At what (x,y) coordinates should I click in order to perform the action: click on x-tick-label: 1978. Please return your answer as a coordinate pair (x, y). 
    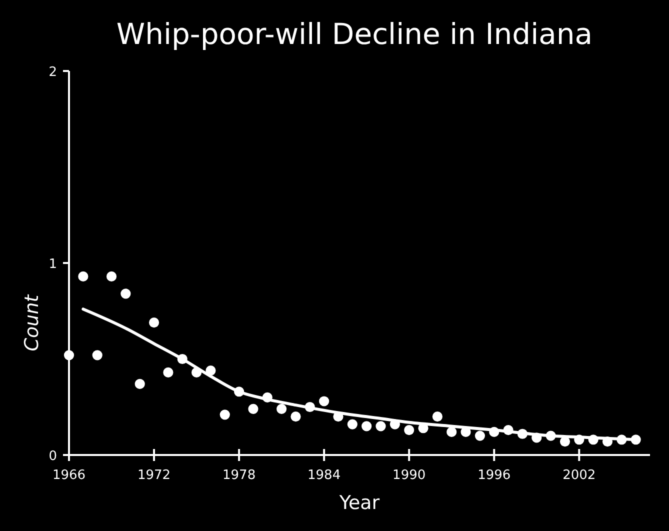
    Looking at the image, I should click on (239, 475).